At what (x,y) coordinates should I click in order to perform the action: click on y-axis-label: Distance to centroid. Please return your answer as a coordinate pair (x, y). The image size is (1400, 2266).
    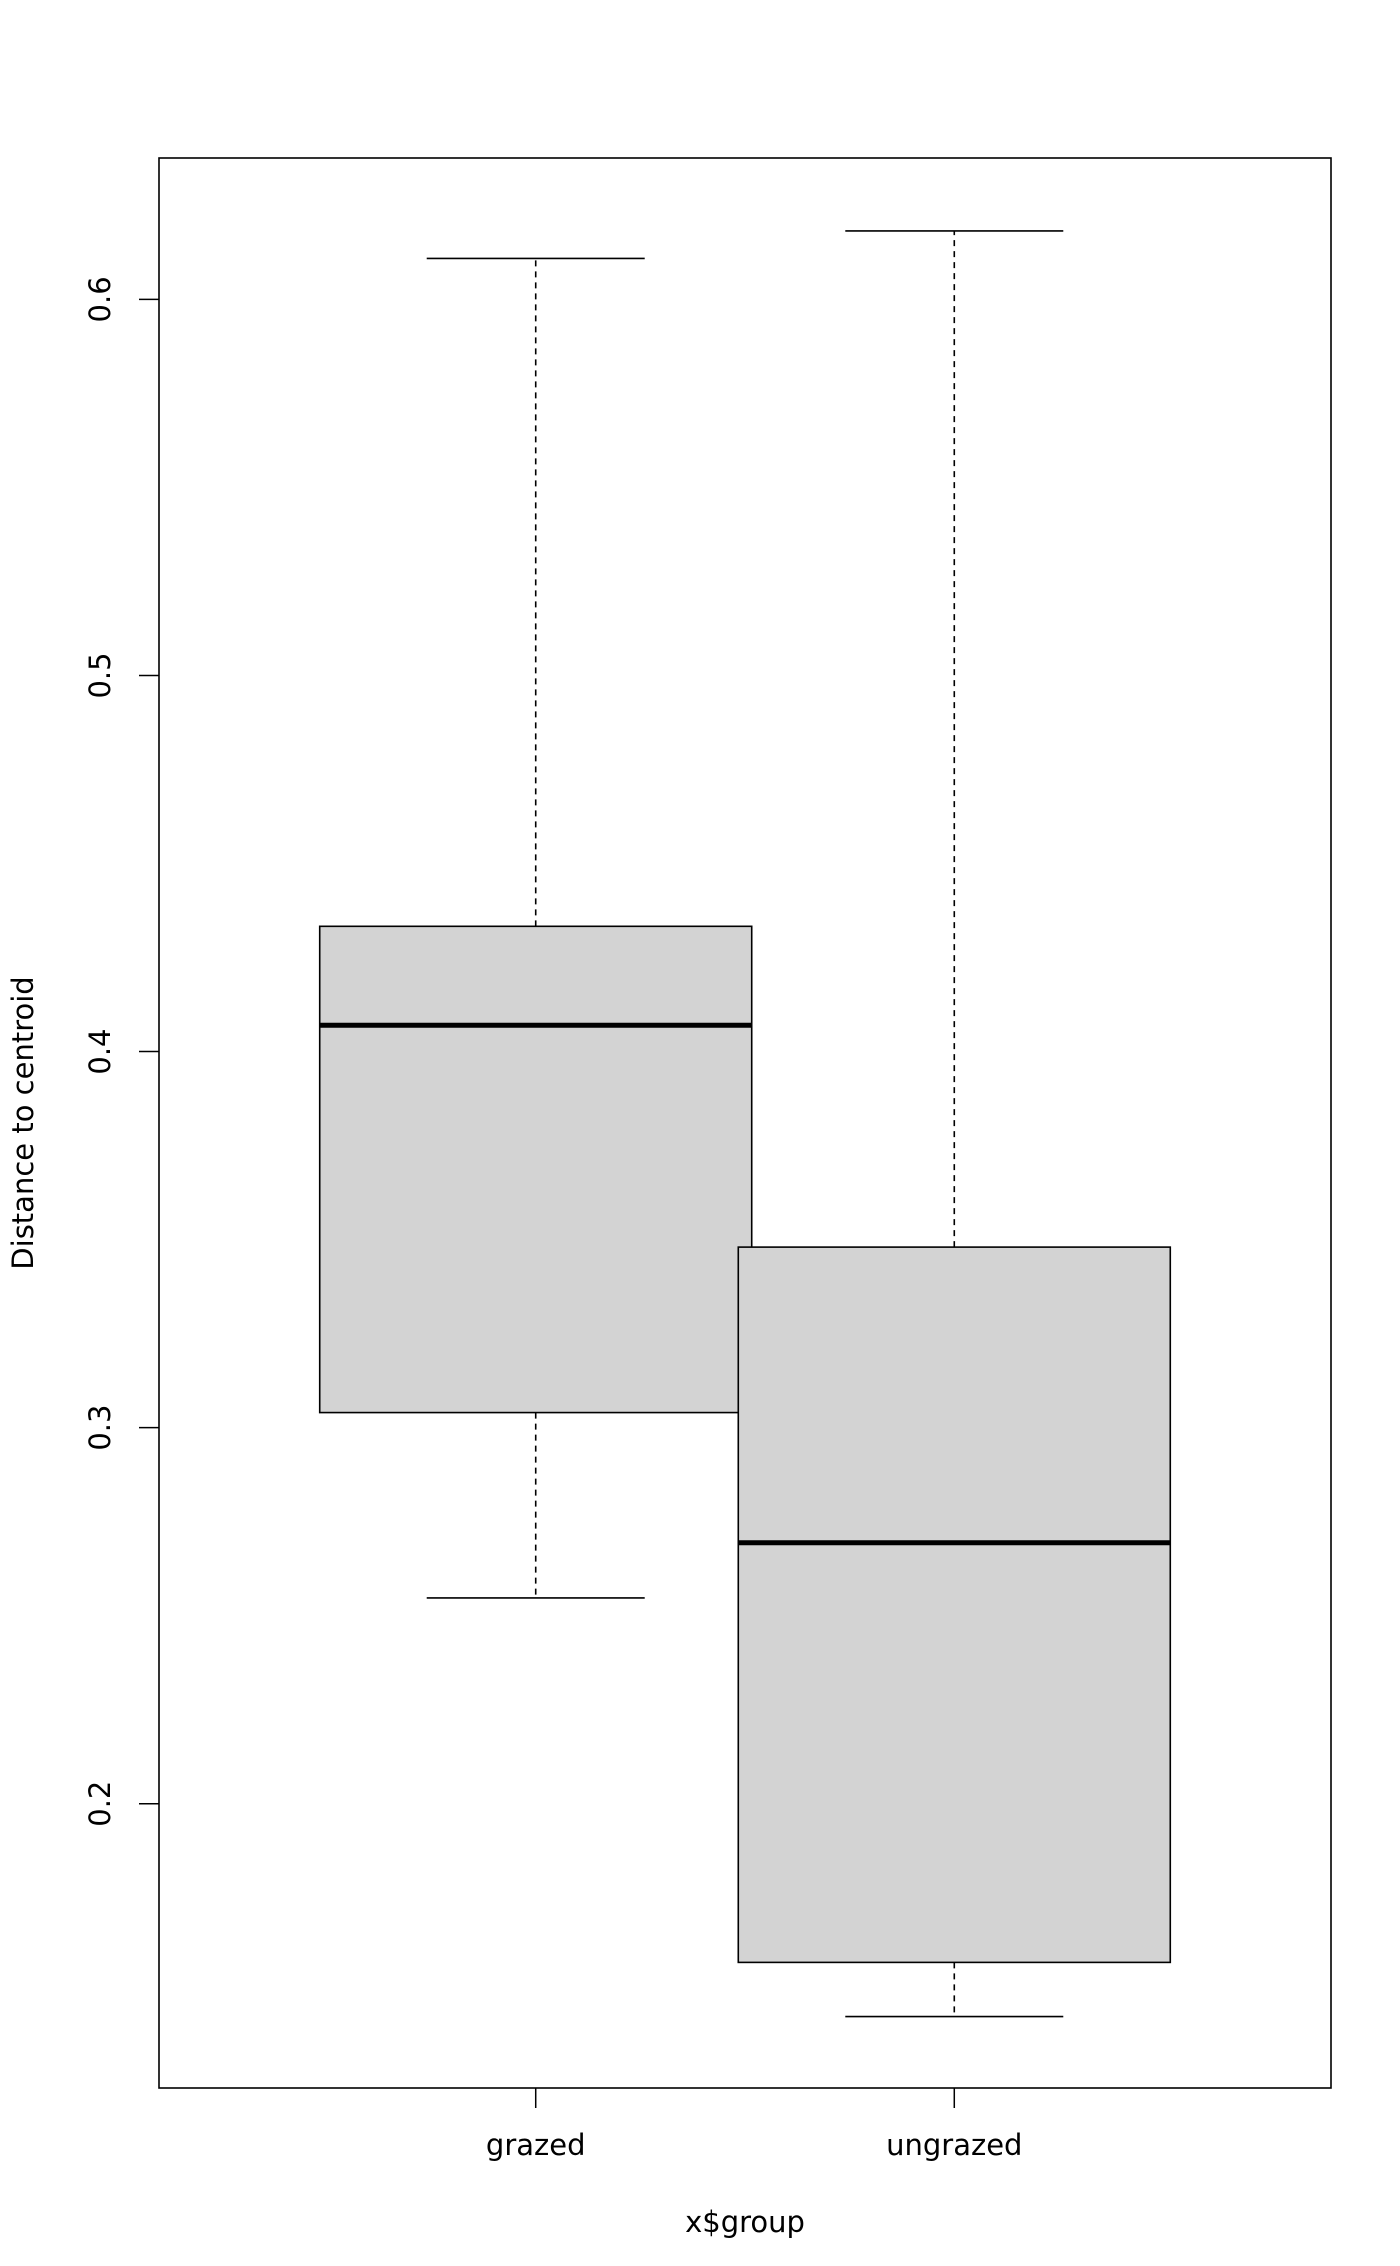
    Looking at the image, I should click on (23, 1122).